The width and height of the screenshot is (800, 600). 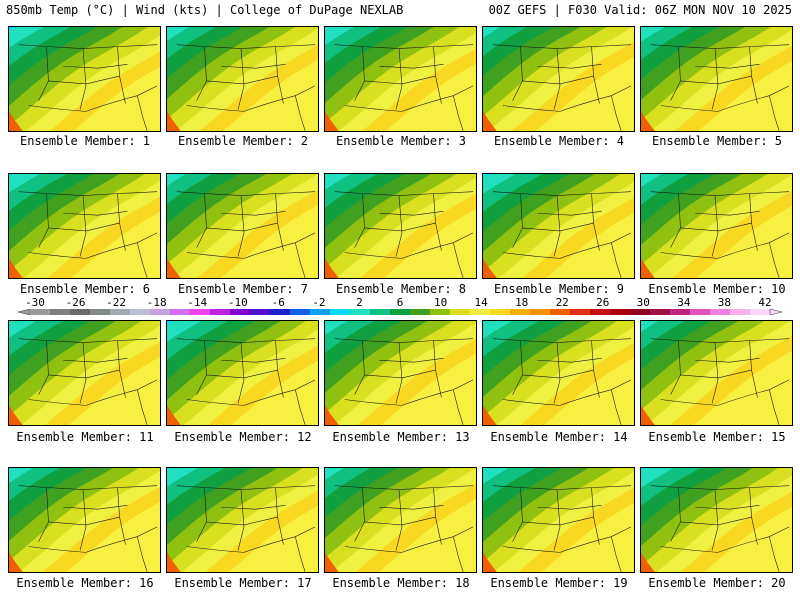 I want to click on colorbar-tick-label: 38, so click(x=724, y=302).